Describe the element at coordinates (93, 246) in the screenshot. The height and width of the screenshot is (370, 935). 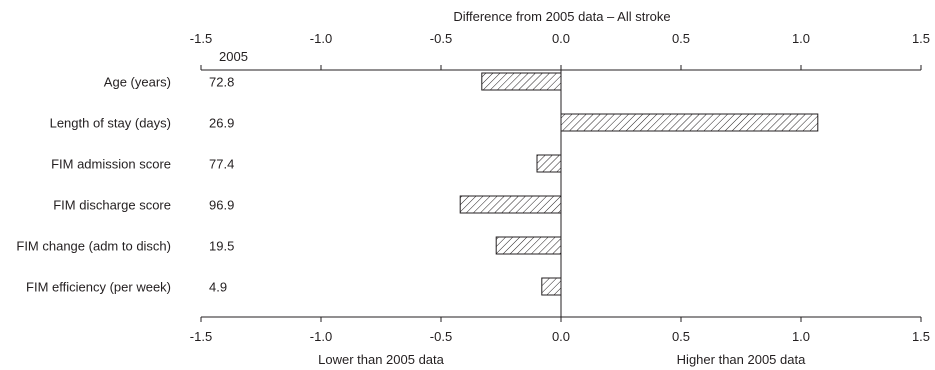
I see `category-label: FIM change (adm to disch)` at that location.